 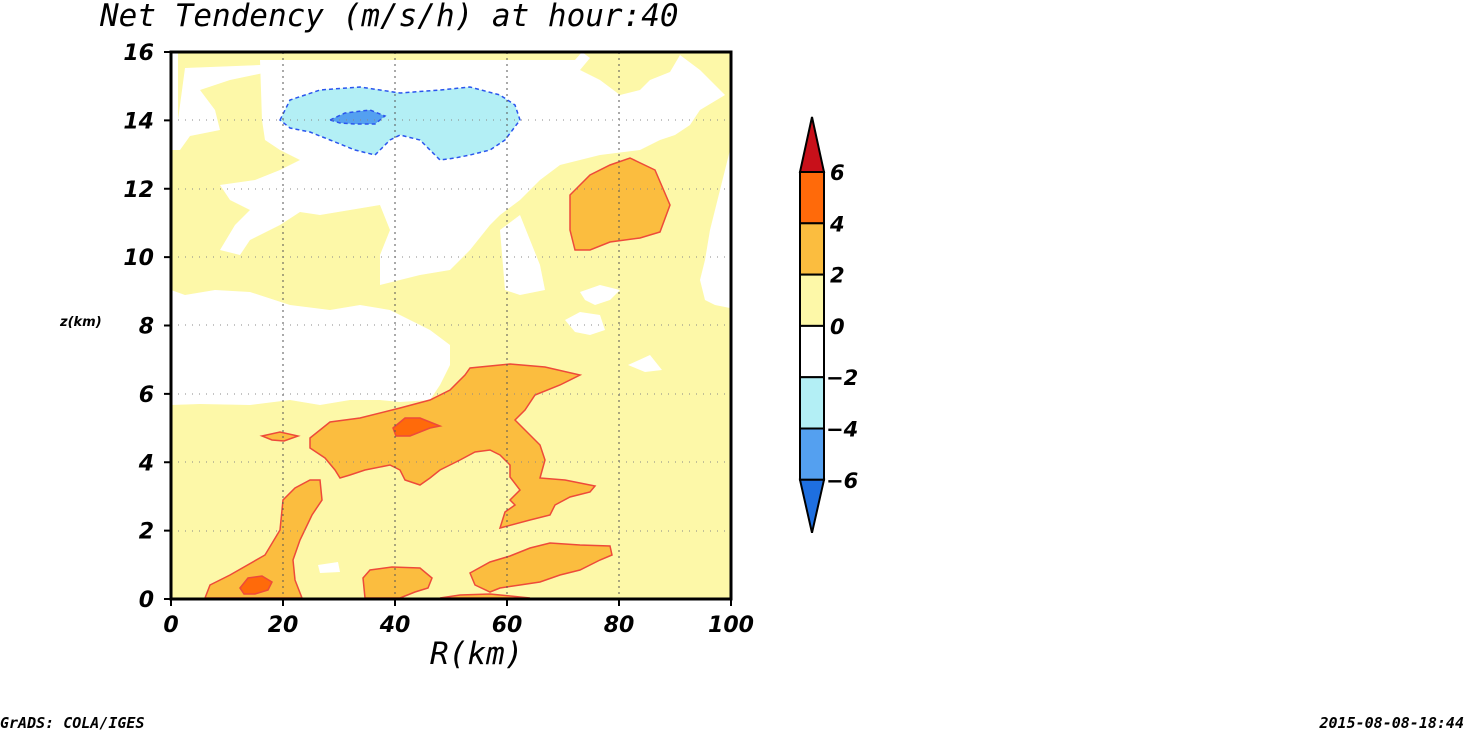 I want to click on region-orange-mid, so click(x=453, y=446).